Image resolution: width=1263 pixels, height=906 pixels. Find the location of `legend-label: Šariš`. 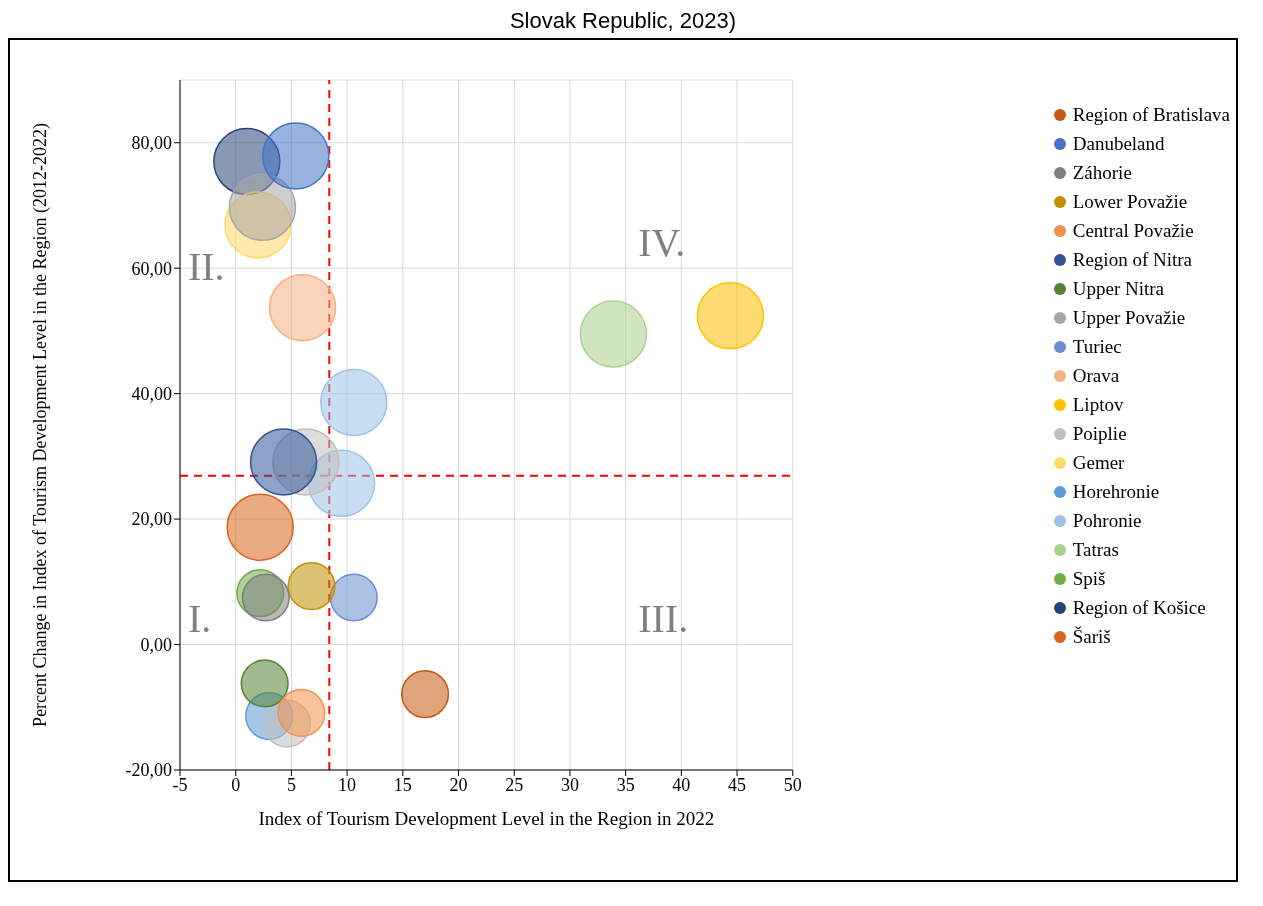

legend-label: Šariš is located at coordinates (1091, 637).